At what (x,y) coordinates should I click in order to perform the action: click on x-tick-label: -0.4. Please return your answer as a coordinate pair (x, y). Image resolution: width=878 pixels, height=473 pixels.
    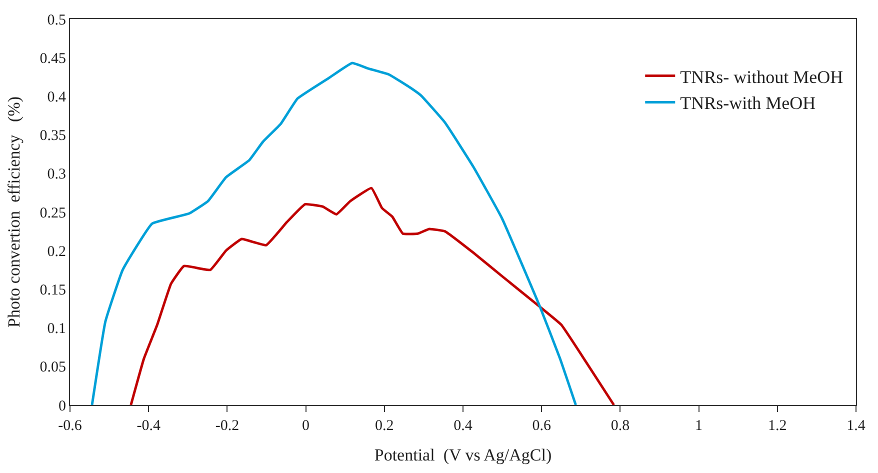
    Looking at the image, I should click on (148, 426).